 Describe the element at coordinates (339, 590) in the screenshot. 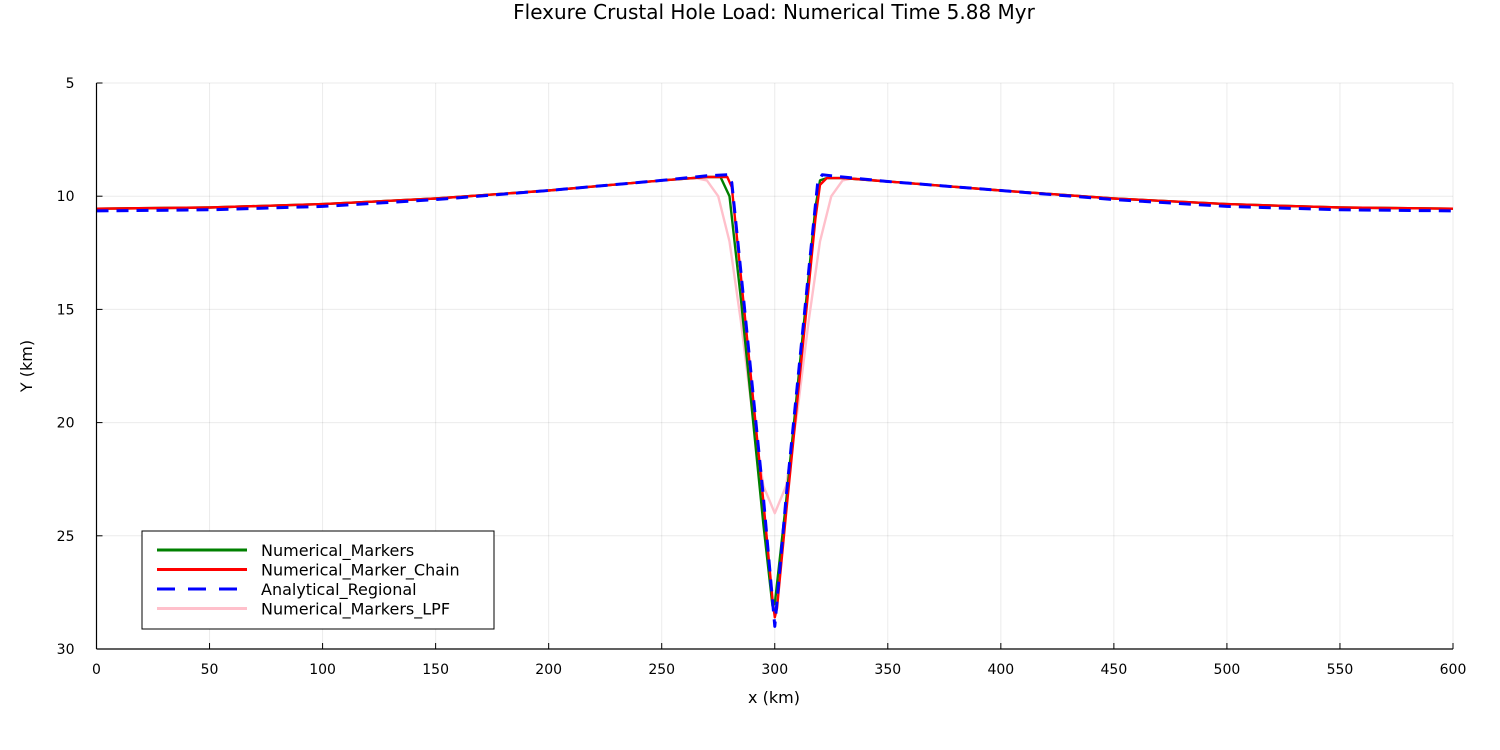

I see `legend-label: Analytical_Regional` at that location.